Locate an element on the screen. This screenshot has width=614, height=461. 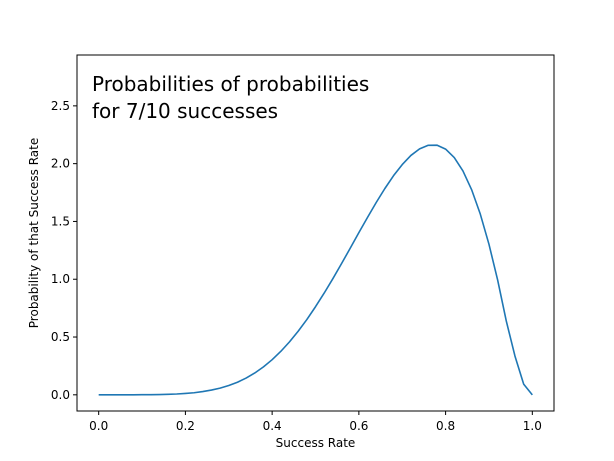
y-tick-label: 1.0 is located at coordinates (60, 279).